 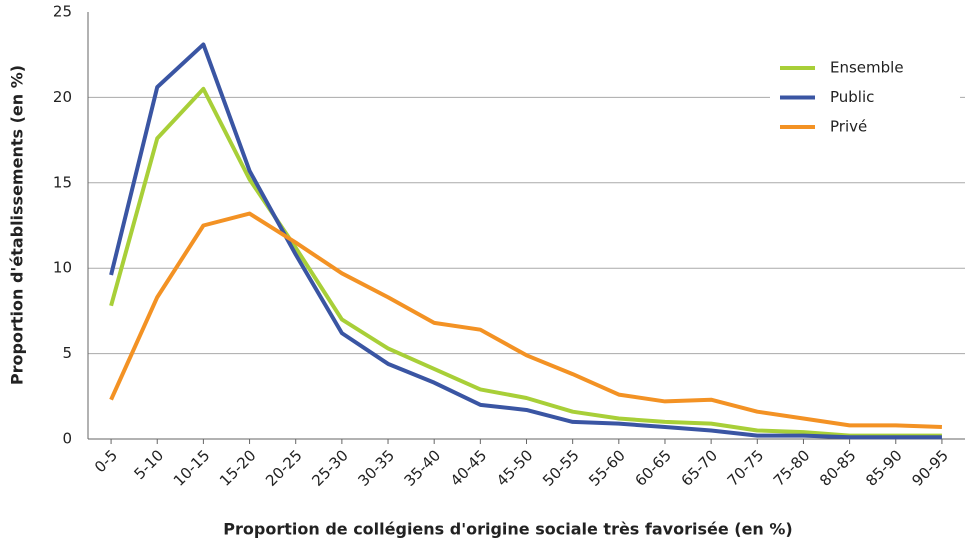 I want to click on legend-label: Privé, so click(x=848, y=127).